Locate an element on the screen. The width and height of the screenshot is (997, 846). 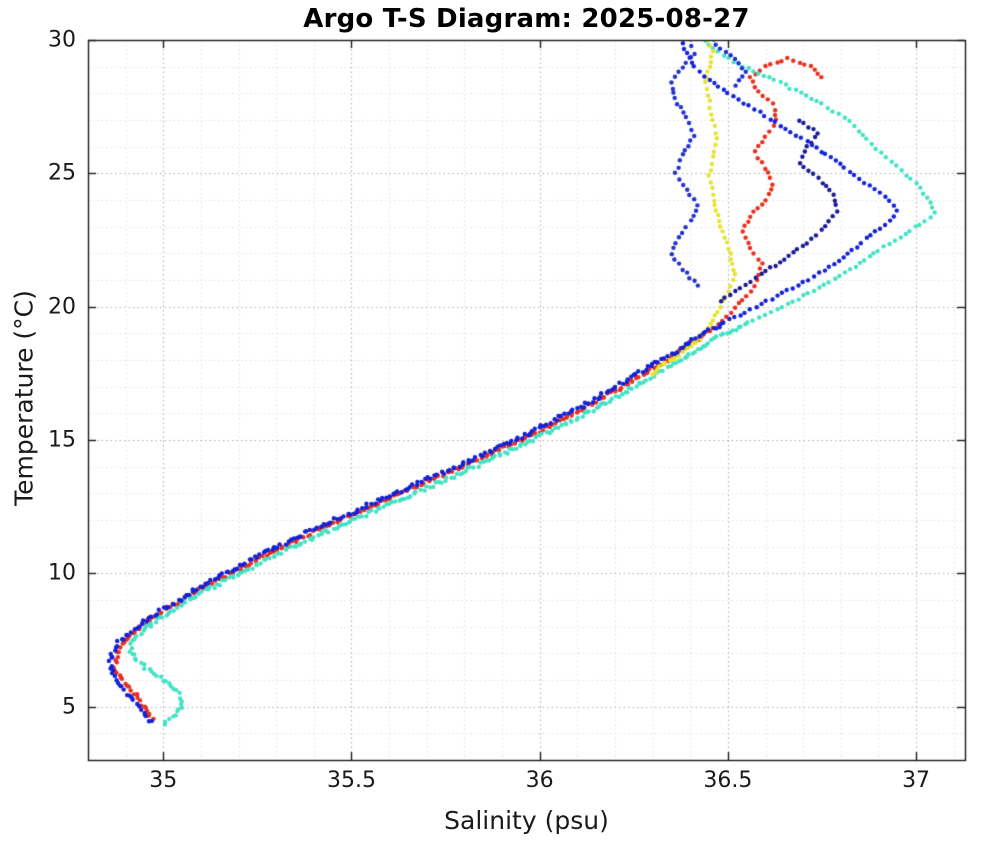
y-tick-label: 5 is located at coordinates (69, 707).